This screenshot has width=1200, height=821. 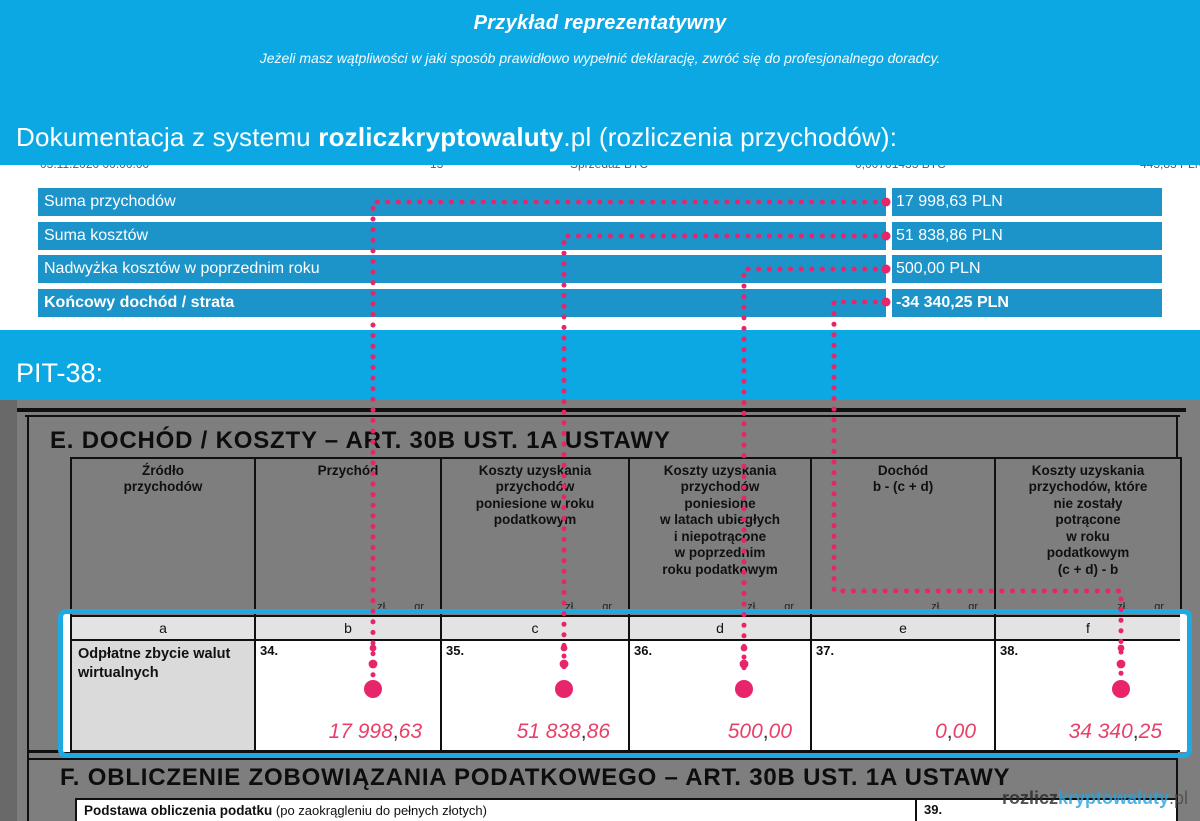 What do you see at coordinates (375, 731) in the screenshot?
I see `field-34-value: 17 998,63` at bounding box center [375, 731].